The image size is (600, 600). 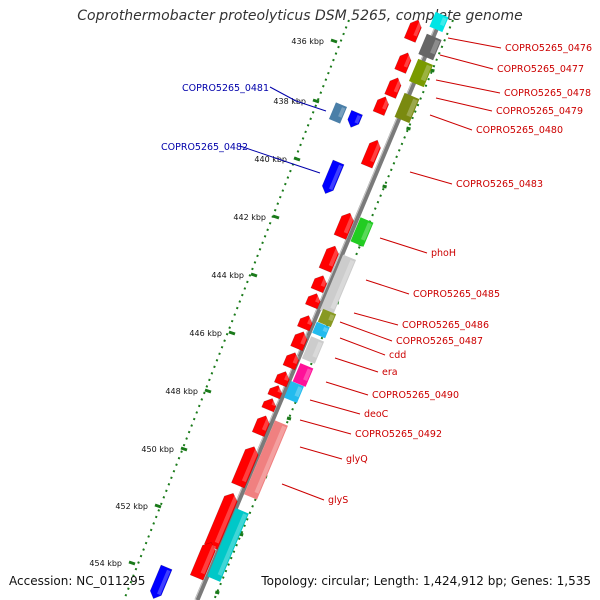 What do you see at coordinates (357, 459) in the screenshot?
I see `gene-label-right: glyQ` at bounding box center [357, 459].